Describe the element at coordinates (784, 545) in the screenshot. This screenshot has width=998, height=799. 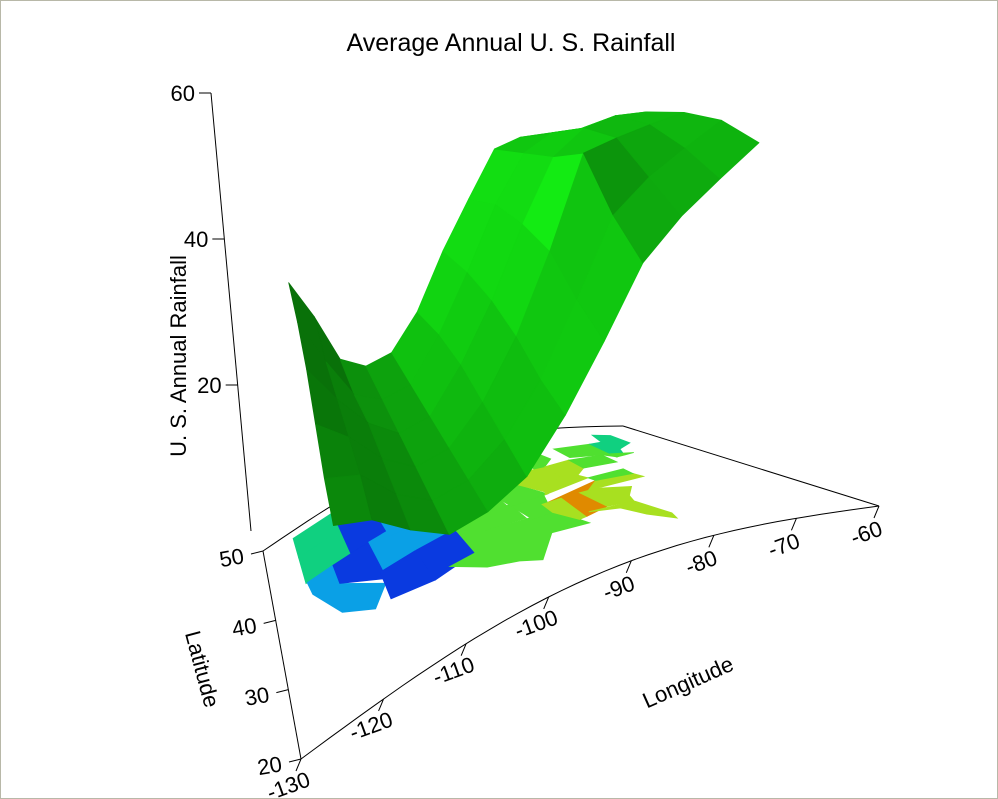
I see `x-tick-label: -70` at that location.